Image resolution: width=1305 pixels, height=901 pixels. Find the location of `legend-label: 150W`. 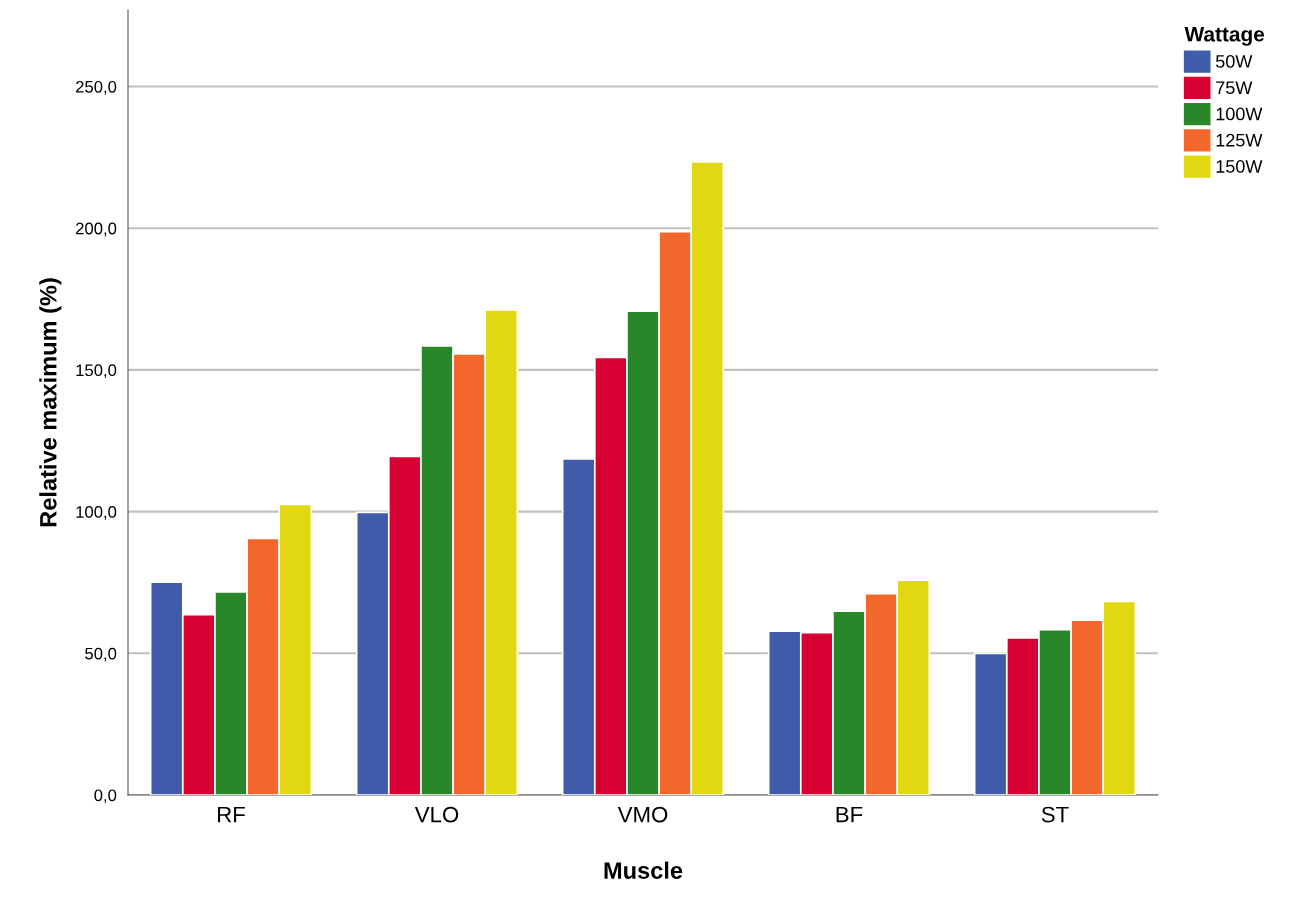

legend-label: 150W is located at coordinates (1239, 166).